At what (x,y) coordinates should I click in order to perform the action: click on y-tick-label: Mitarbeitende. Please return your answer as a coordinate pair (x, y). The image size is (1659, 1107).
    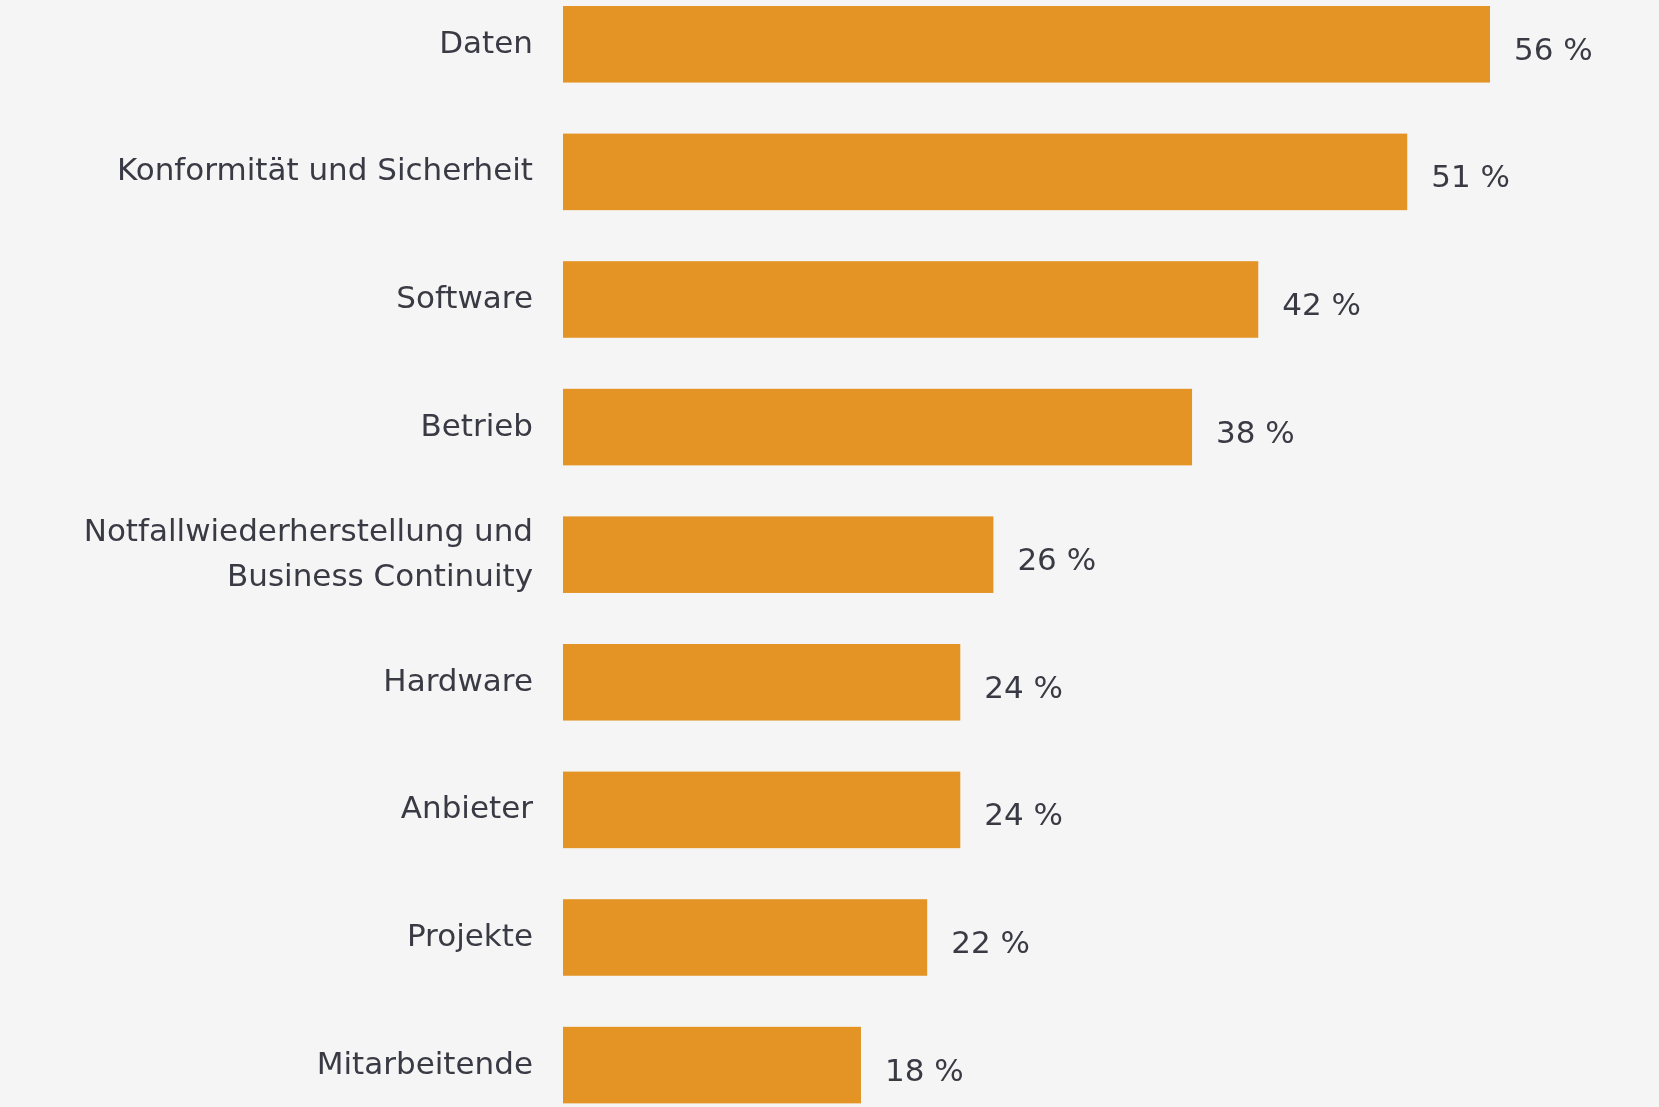
    Looking at the image, I should click on (424, 1062).